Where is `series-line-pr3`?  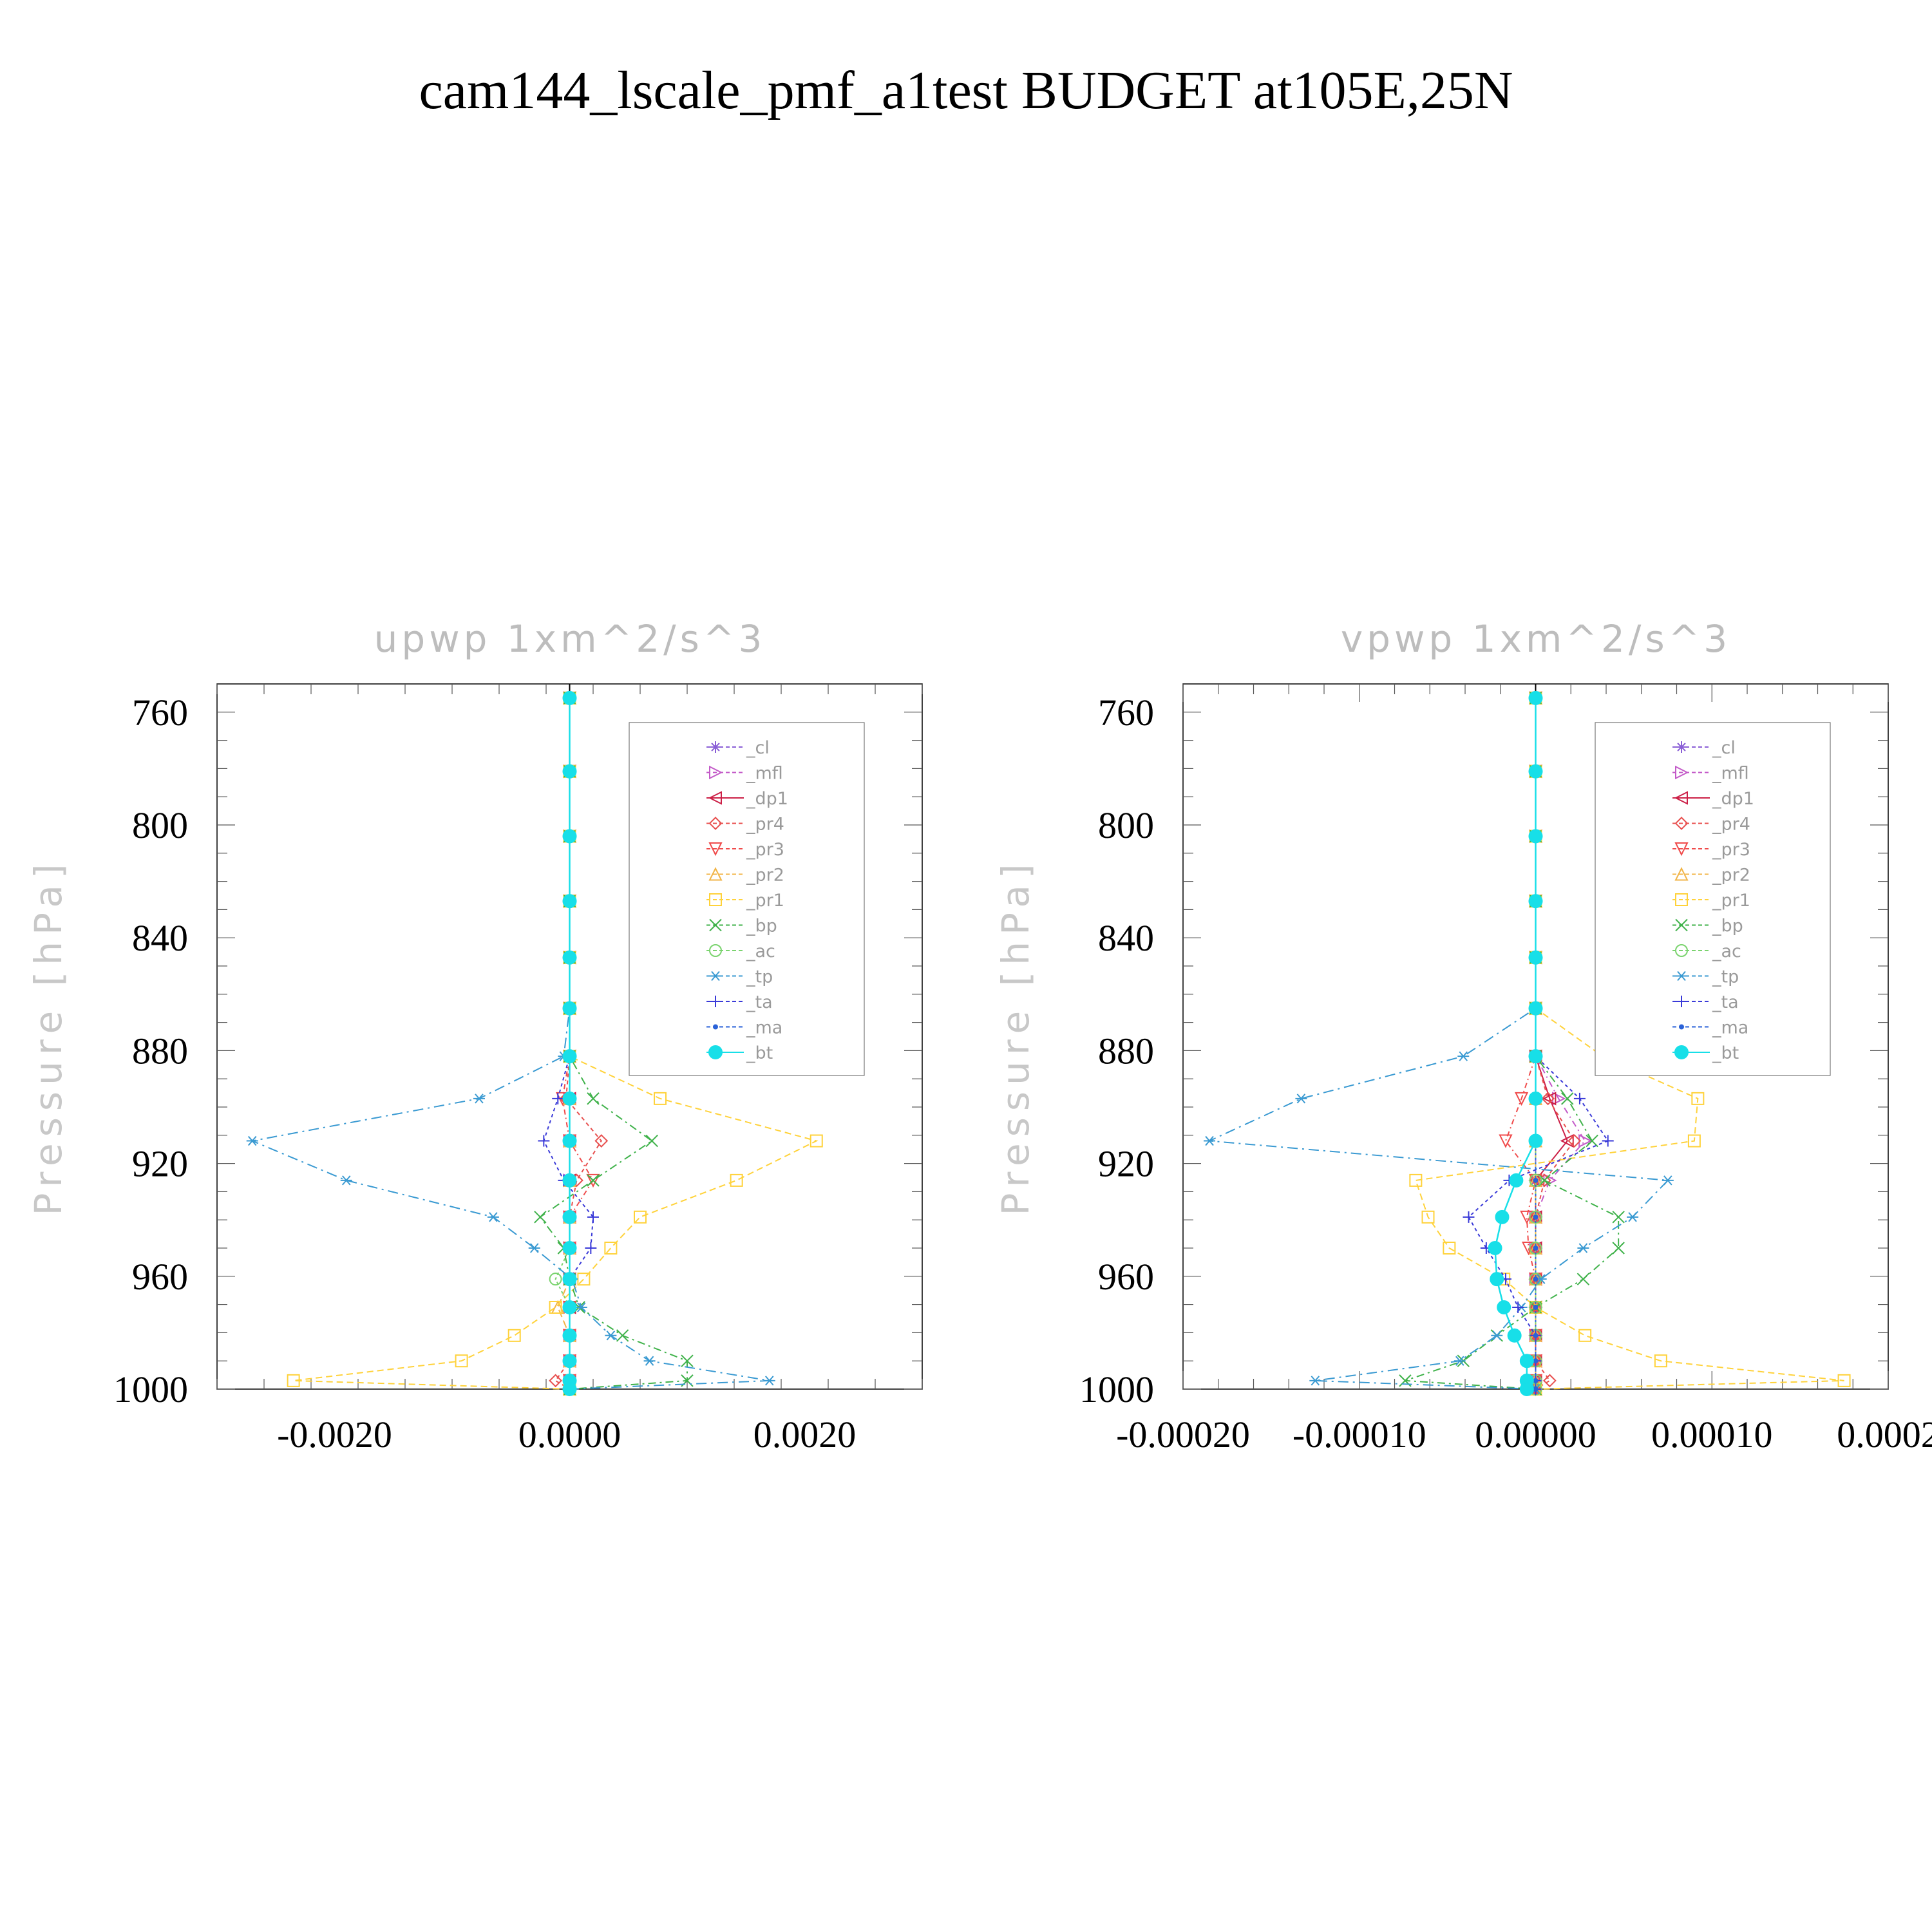
series-line-pr3 is located at coordinates (578, 1043).